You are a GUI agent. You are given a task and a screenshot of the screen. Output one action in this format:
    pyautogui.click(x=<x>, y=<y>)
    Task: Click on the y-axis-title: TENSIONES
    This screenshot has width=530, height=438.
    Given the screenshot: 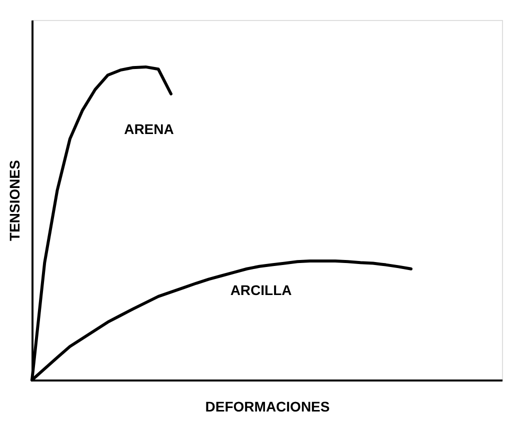 What is the action you would take?
    pyautogui.click(x=14, y=200)
    